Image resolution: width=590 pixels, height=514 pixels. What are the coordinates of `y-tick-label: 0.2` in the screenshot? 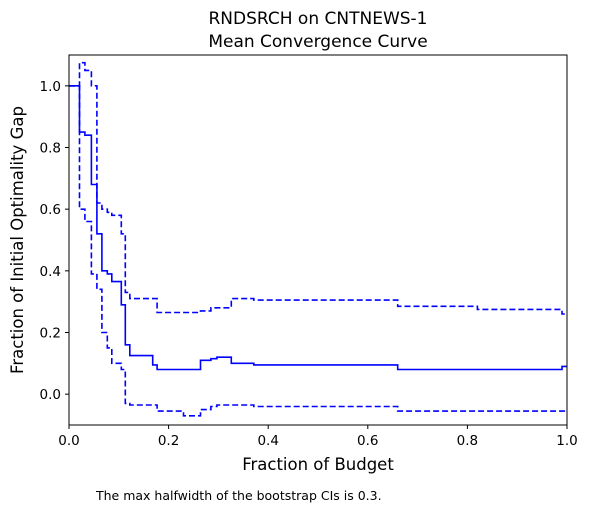 It's located at (50, 334).